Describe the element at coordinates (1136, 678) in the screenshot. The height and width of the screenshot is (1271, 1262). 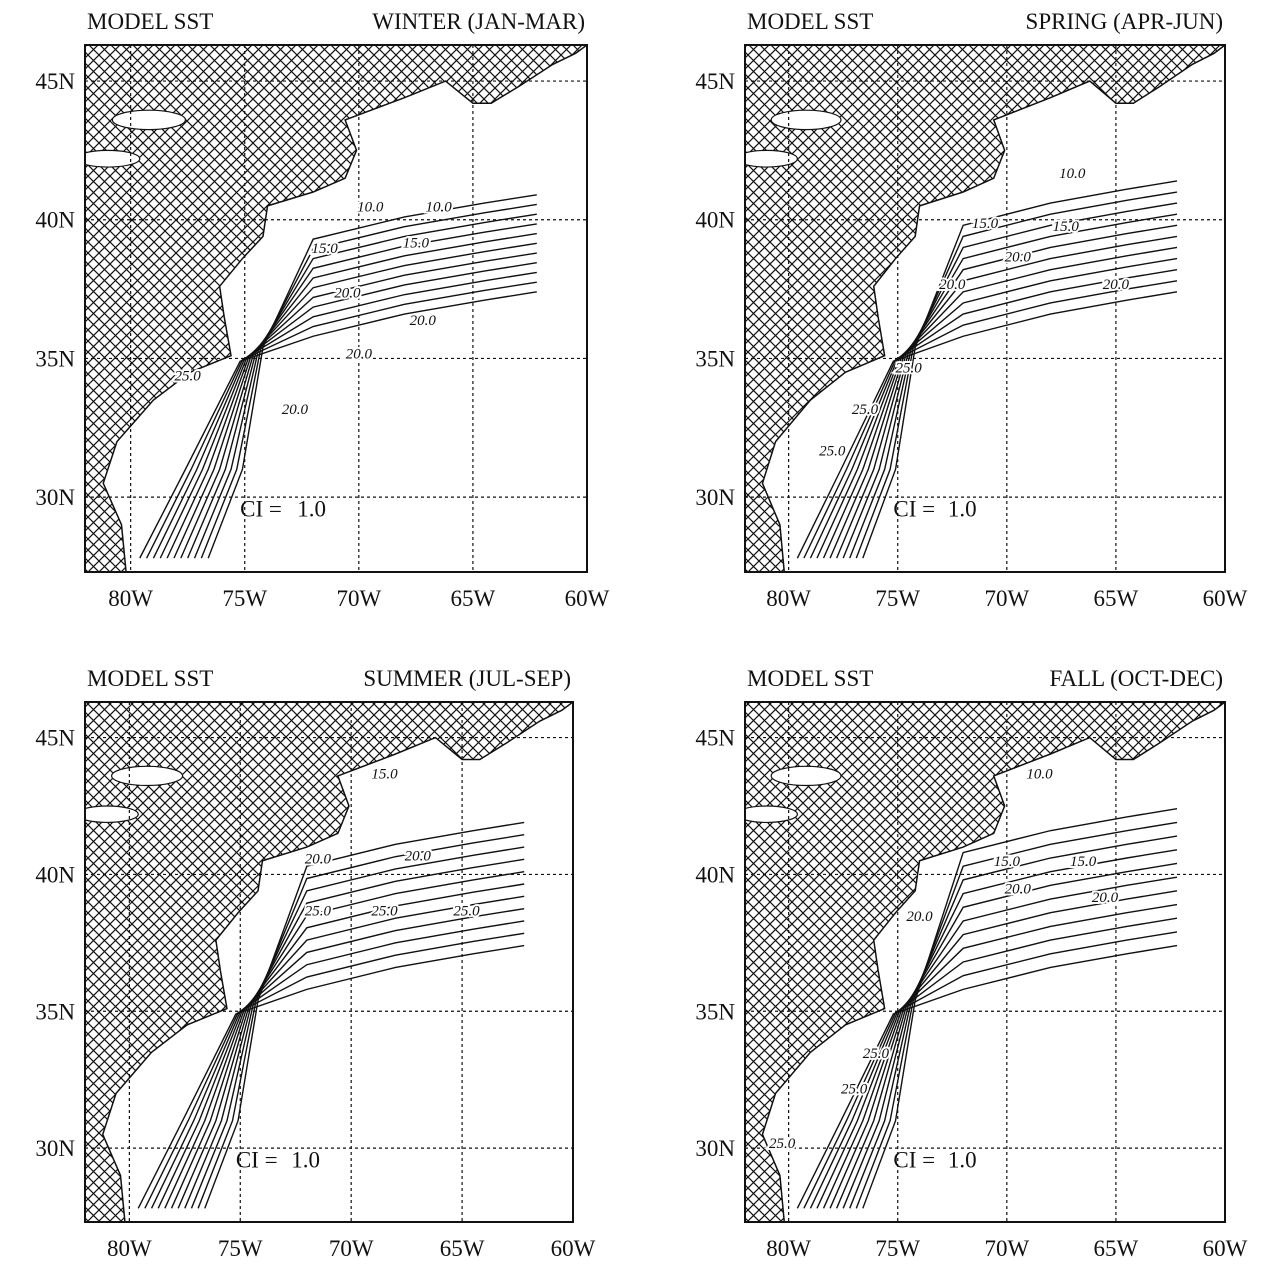
I see `panel-season: FALL (OCT-DEC)` at that location.